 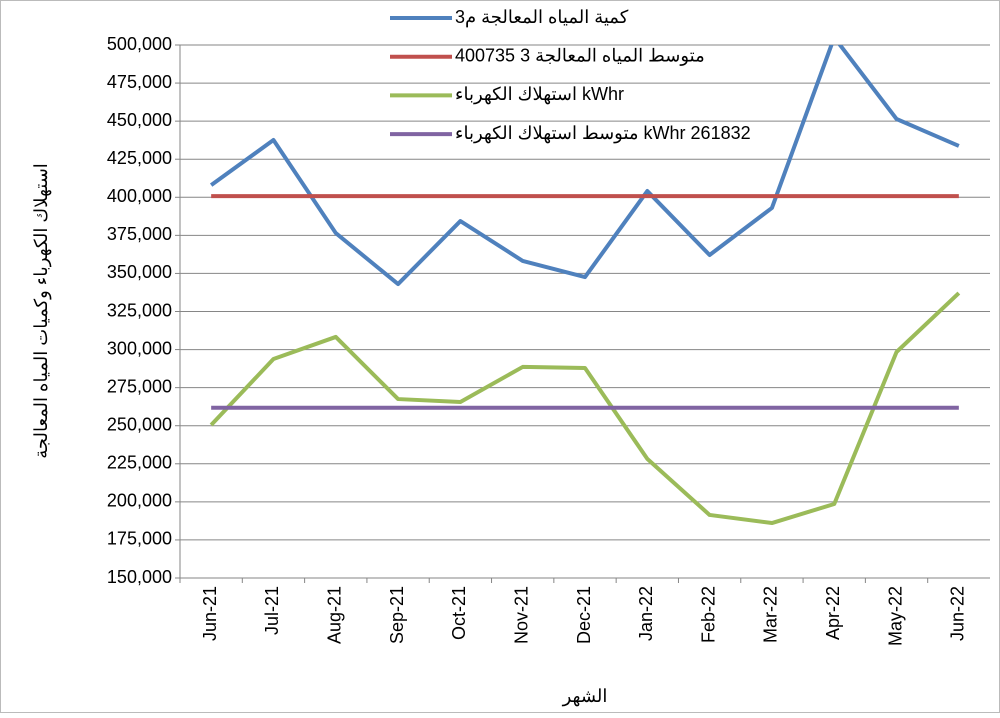 I want to click on y-tick-label: 275,000, so click(x=139, y=386).